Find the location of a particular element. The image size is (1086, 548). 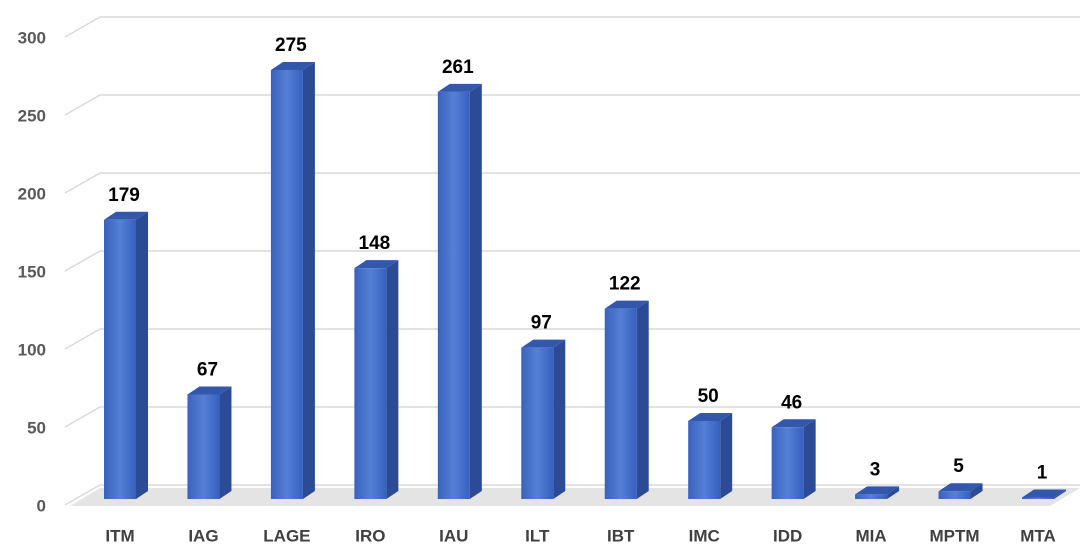

data-label: 1 is located at coordinates (1042, 472).